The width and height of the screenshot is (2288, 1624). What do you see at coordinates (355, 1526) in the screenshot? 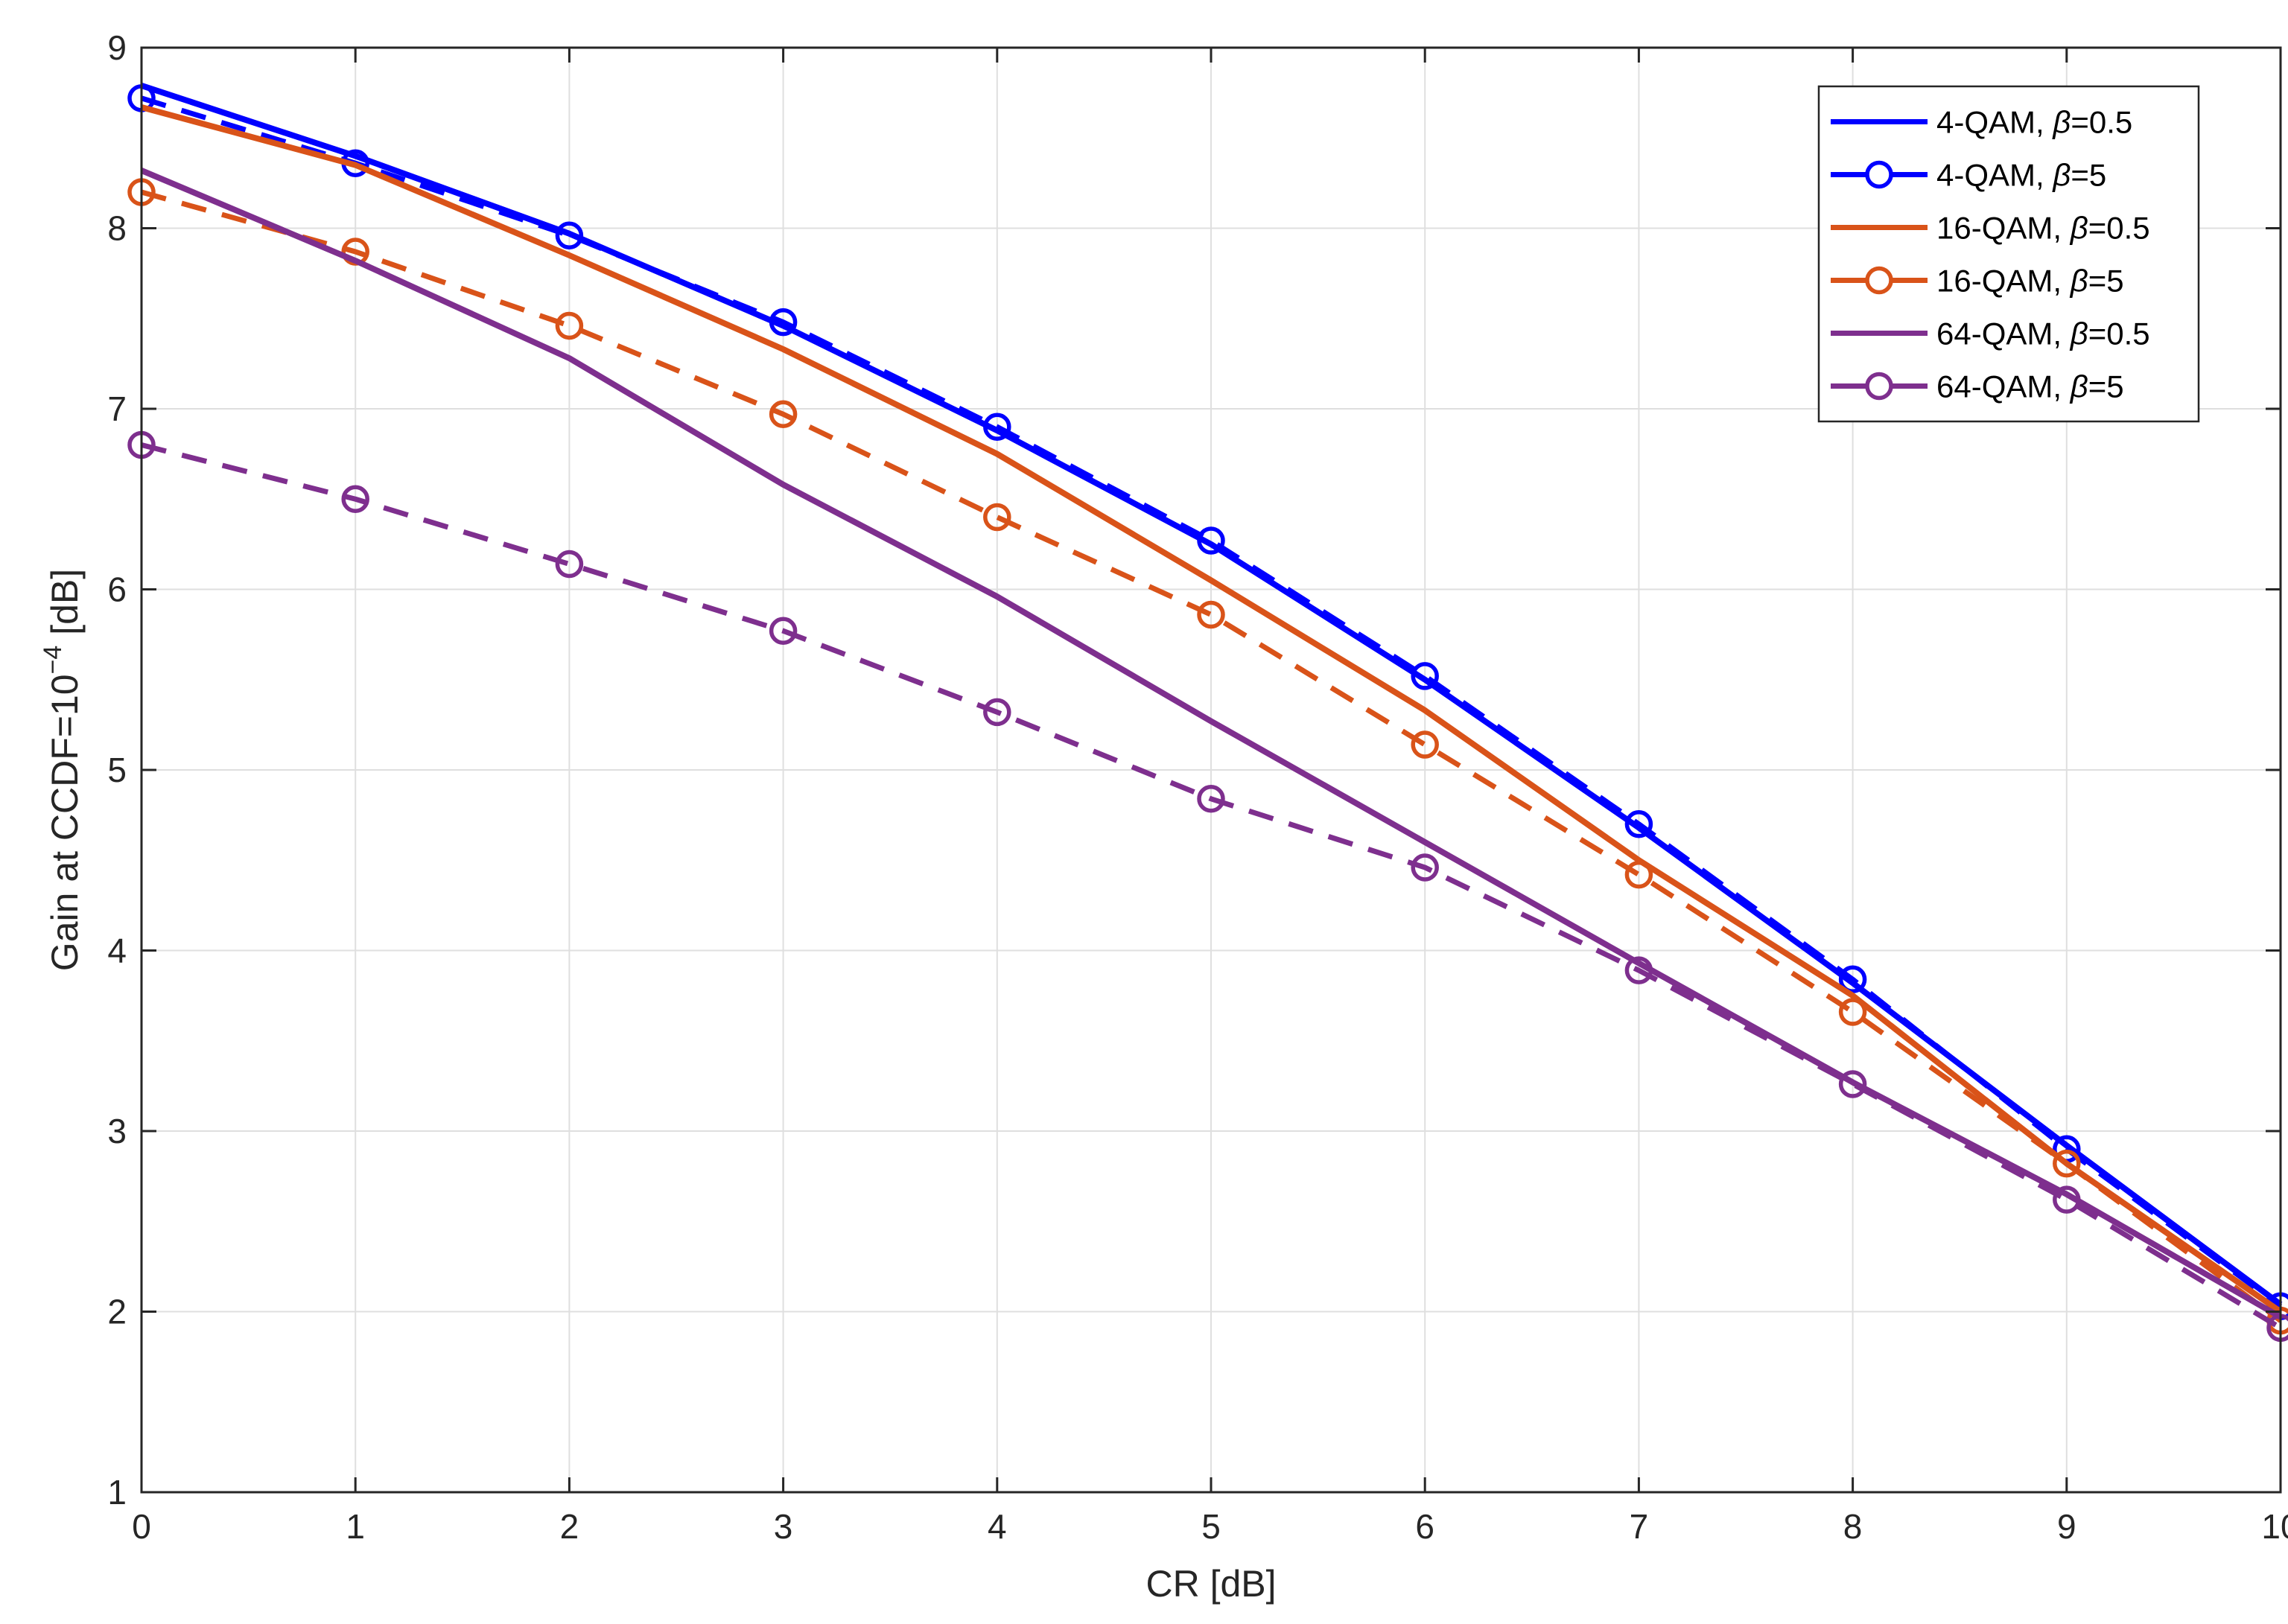
I see `x-tick-label: 1` at bounding box center [355, 1526].